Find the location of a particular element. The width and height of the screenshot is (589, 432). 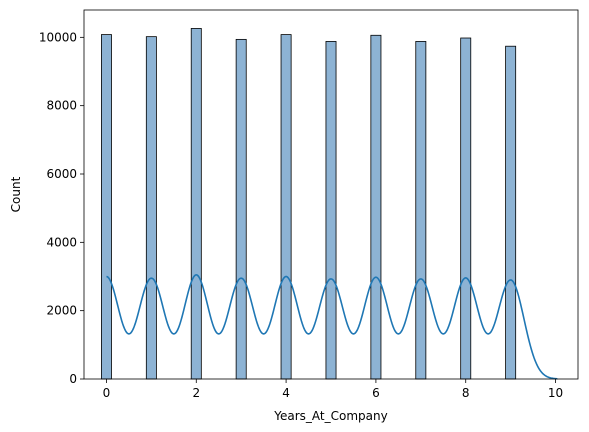

x-axis-label: Years_At_Company is located at coordinates (330, 416).